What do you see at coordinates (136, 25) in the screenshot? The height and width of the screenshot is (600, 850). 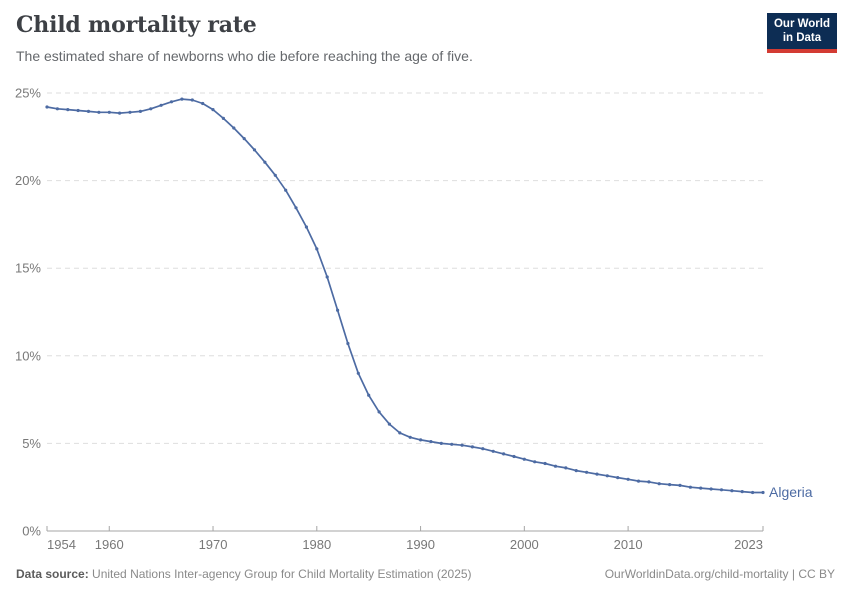 I see `page-title: Child mortality rate` at bounding box center [136, 25].